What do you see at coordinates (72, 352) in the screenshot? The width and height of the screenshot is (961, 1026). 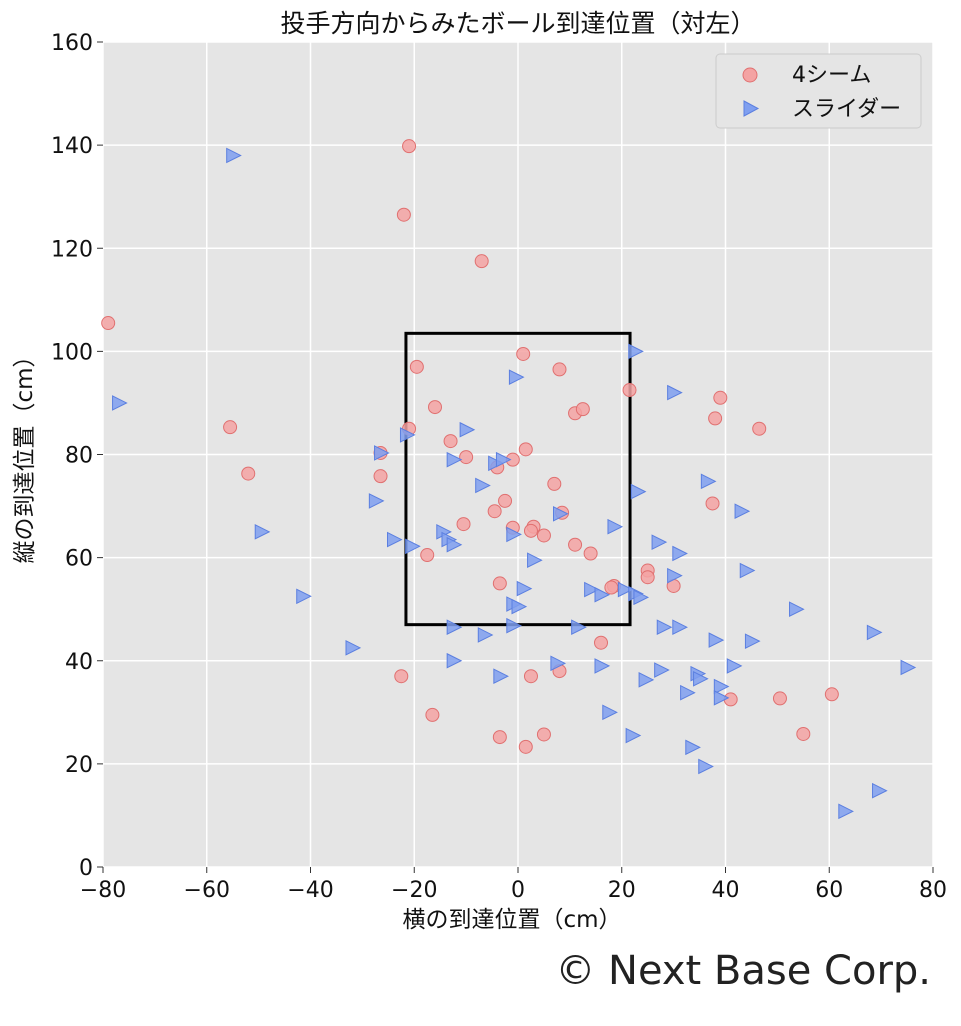 I see `y-tick-label: 100` at bounding box center [72, 352].